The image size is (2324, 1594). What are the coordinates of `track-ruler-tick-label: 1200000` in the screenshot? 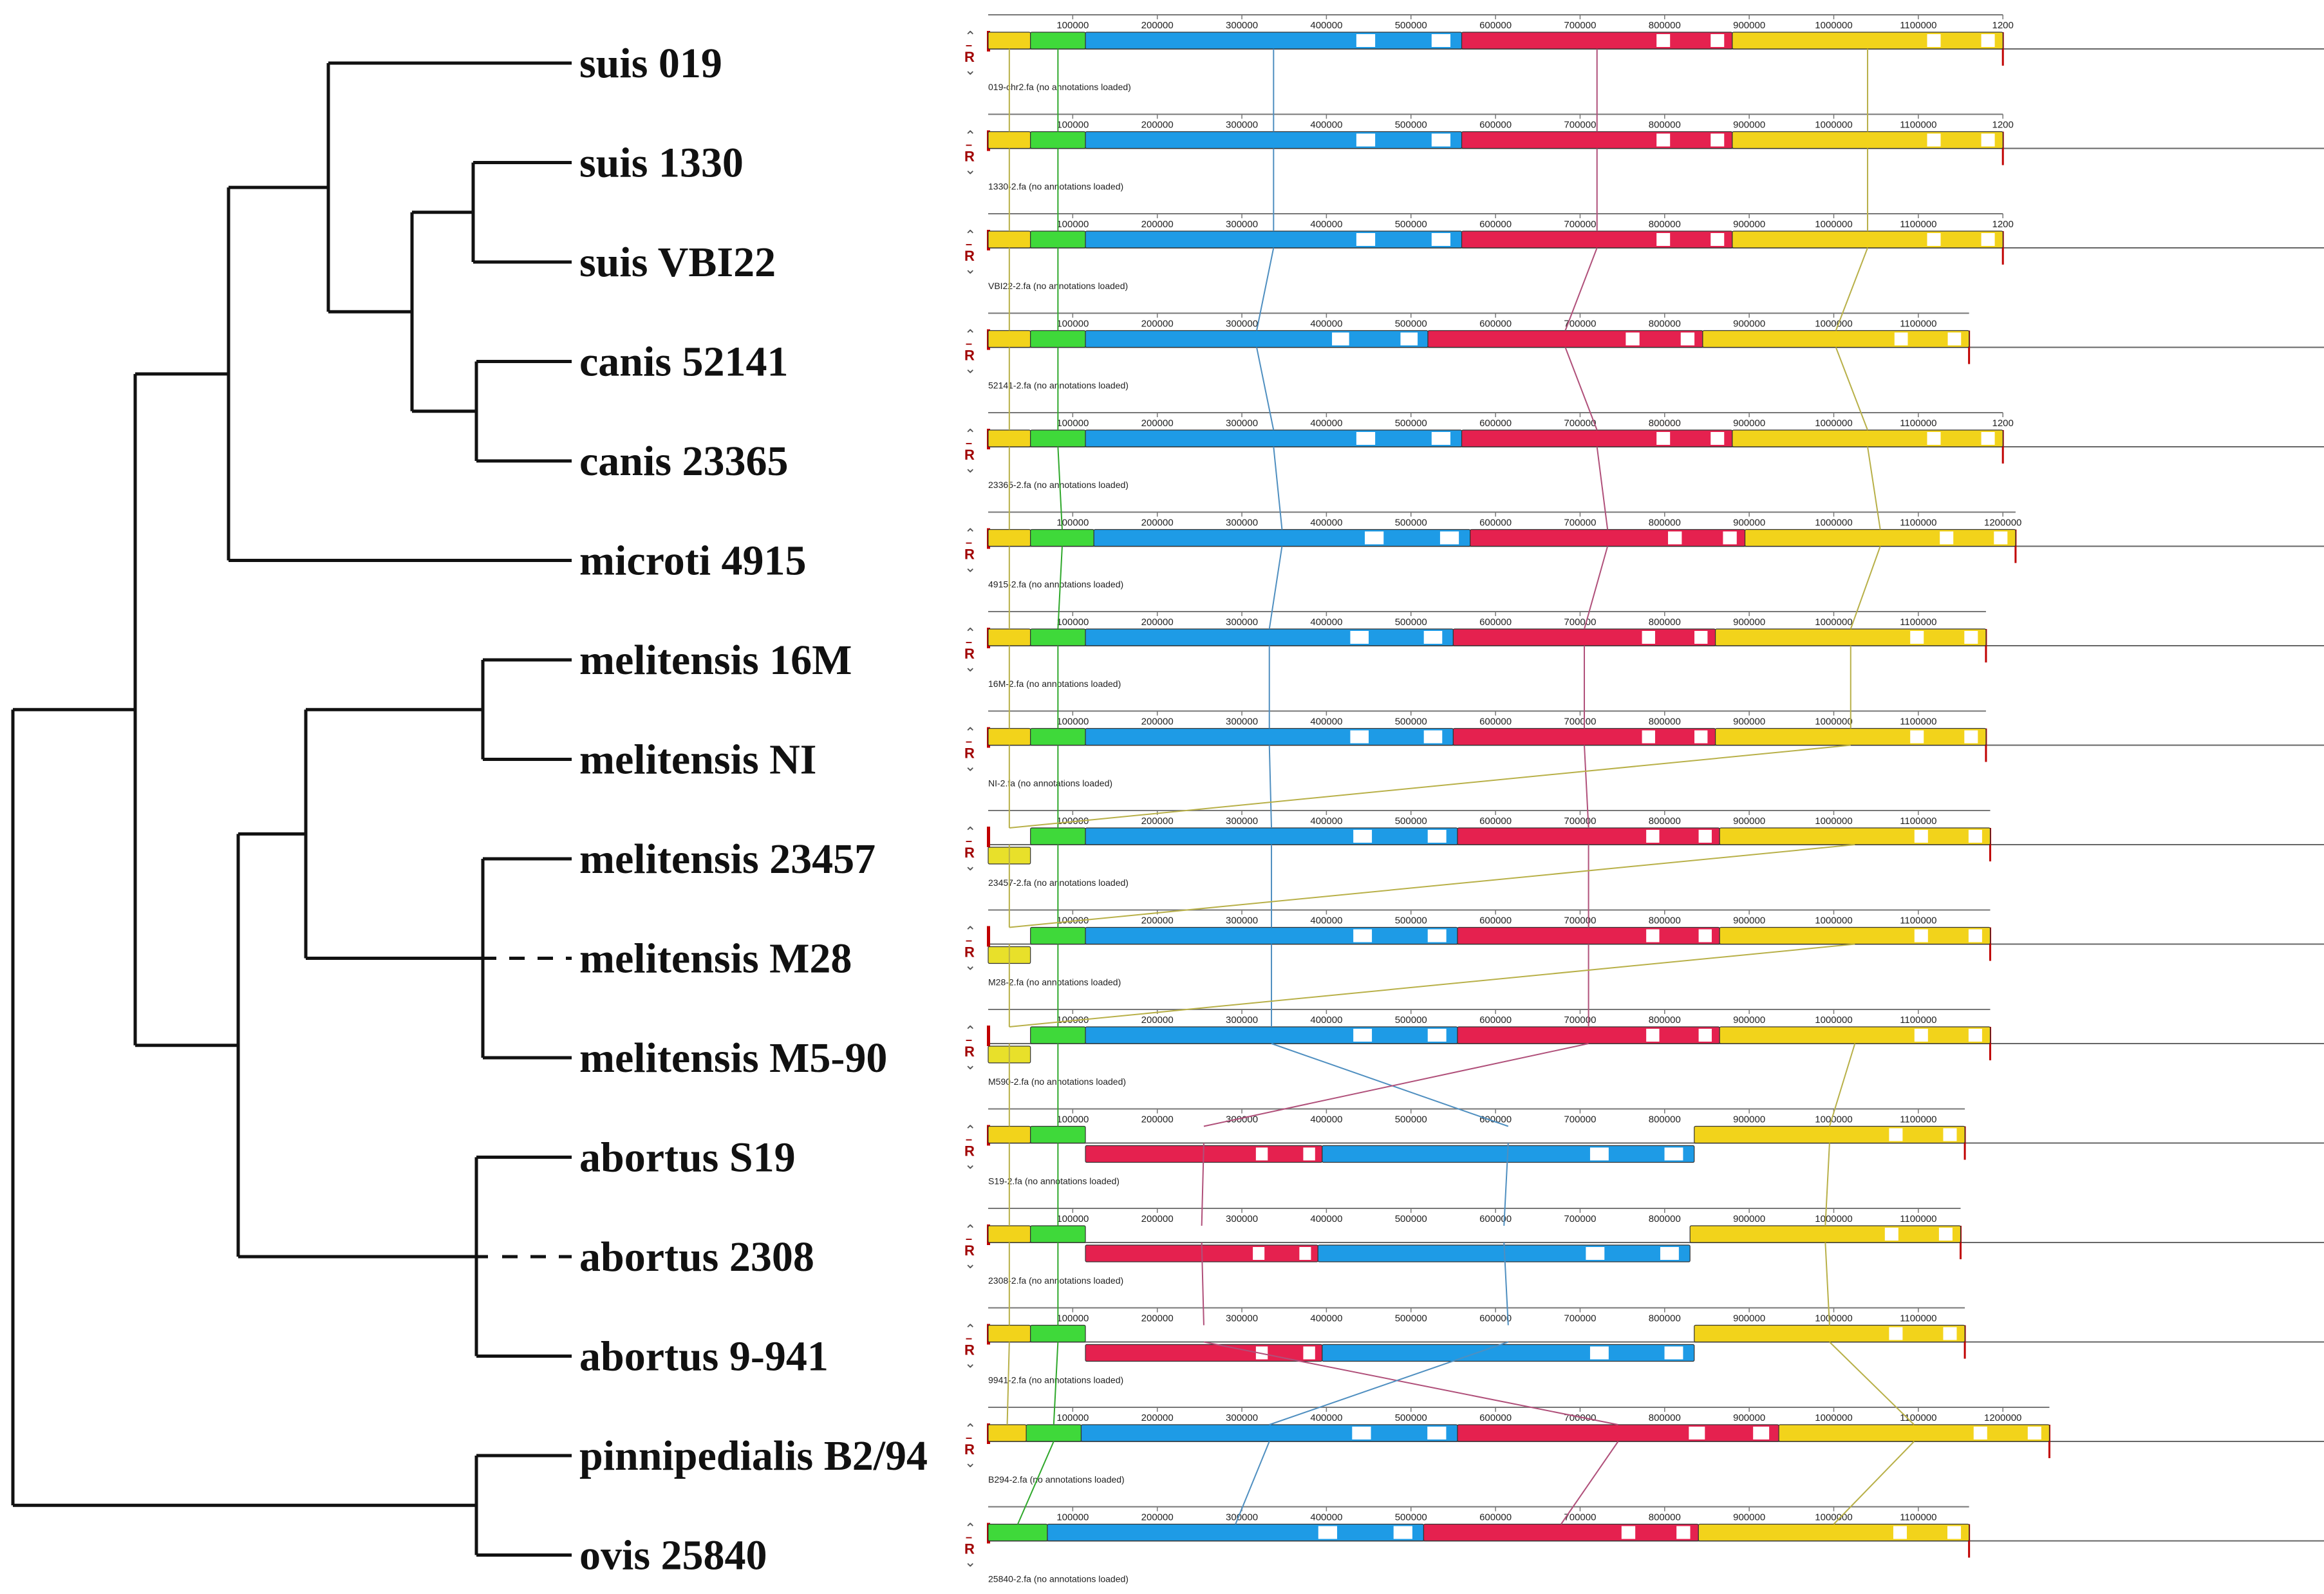 It's located at (2002, 1417).